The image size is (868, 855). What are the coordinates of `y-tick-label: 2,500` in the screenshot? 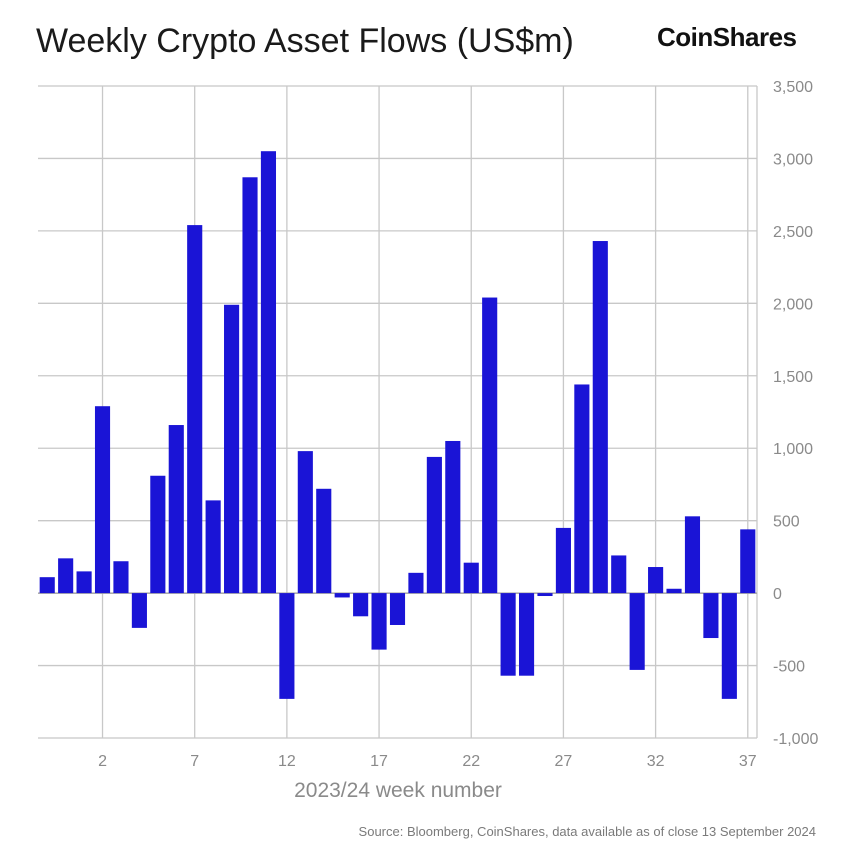 It's located at (793, 232).